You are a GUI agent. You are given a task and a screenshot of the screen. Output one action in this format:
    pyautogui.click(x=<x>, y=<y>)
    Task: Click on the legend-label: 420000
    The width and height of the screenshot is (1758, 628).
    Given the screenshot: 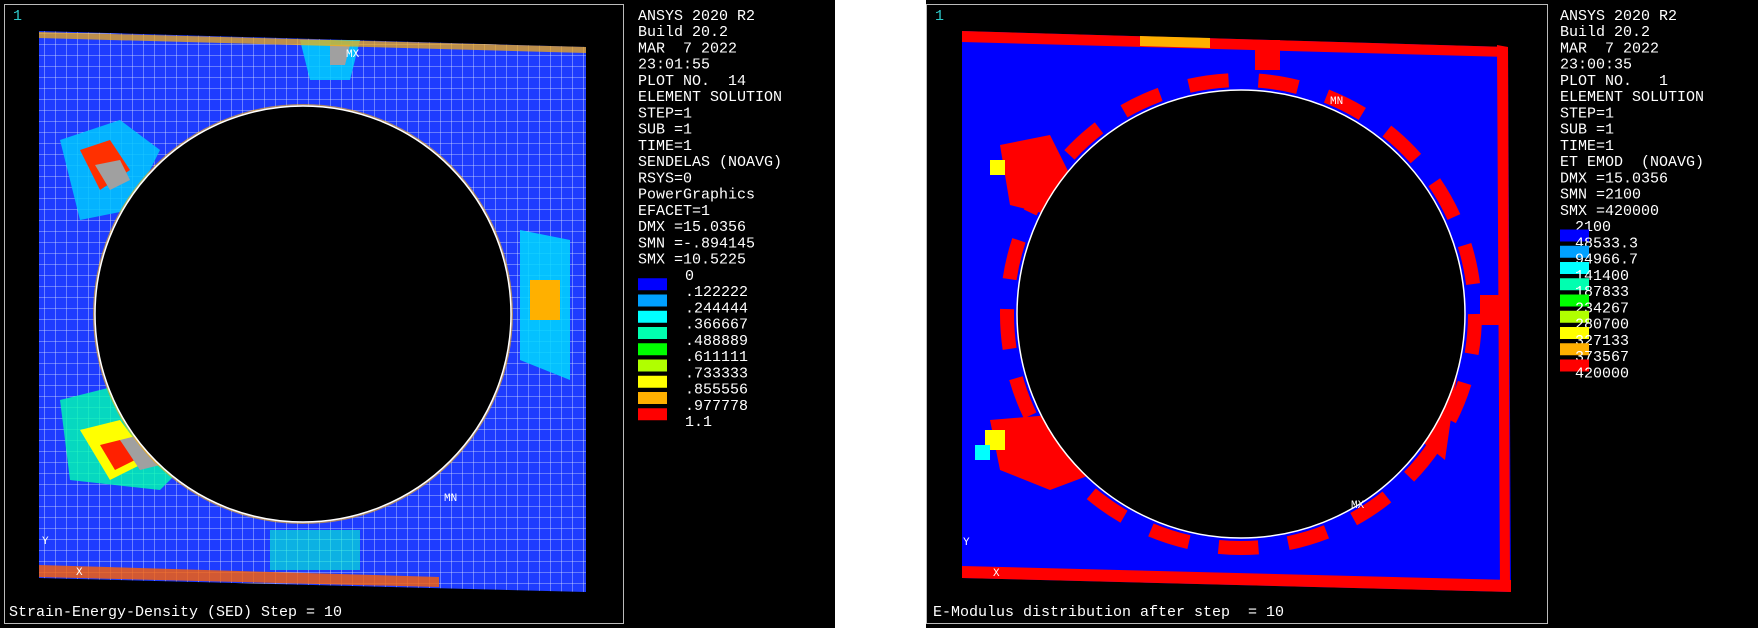 What is the action you would take?
    pyautogui.click(x=1602, y=373)
    